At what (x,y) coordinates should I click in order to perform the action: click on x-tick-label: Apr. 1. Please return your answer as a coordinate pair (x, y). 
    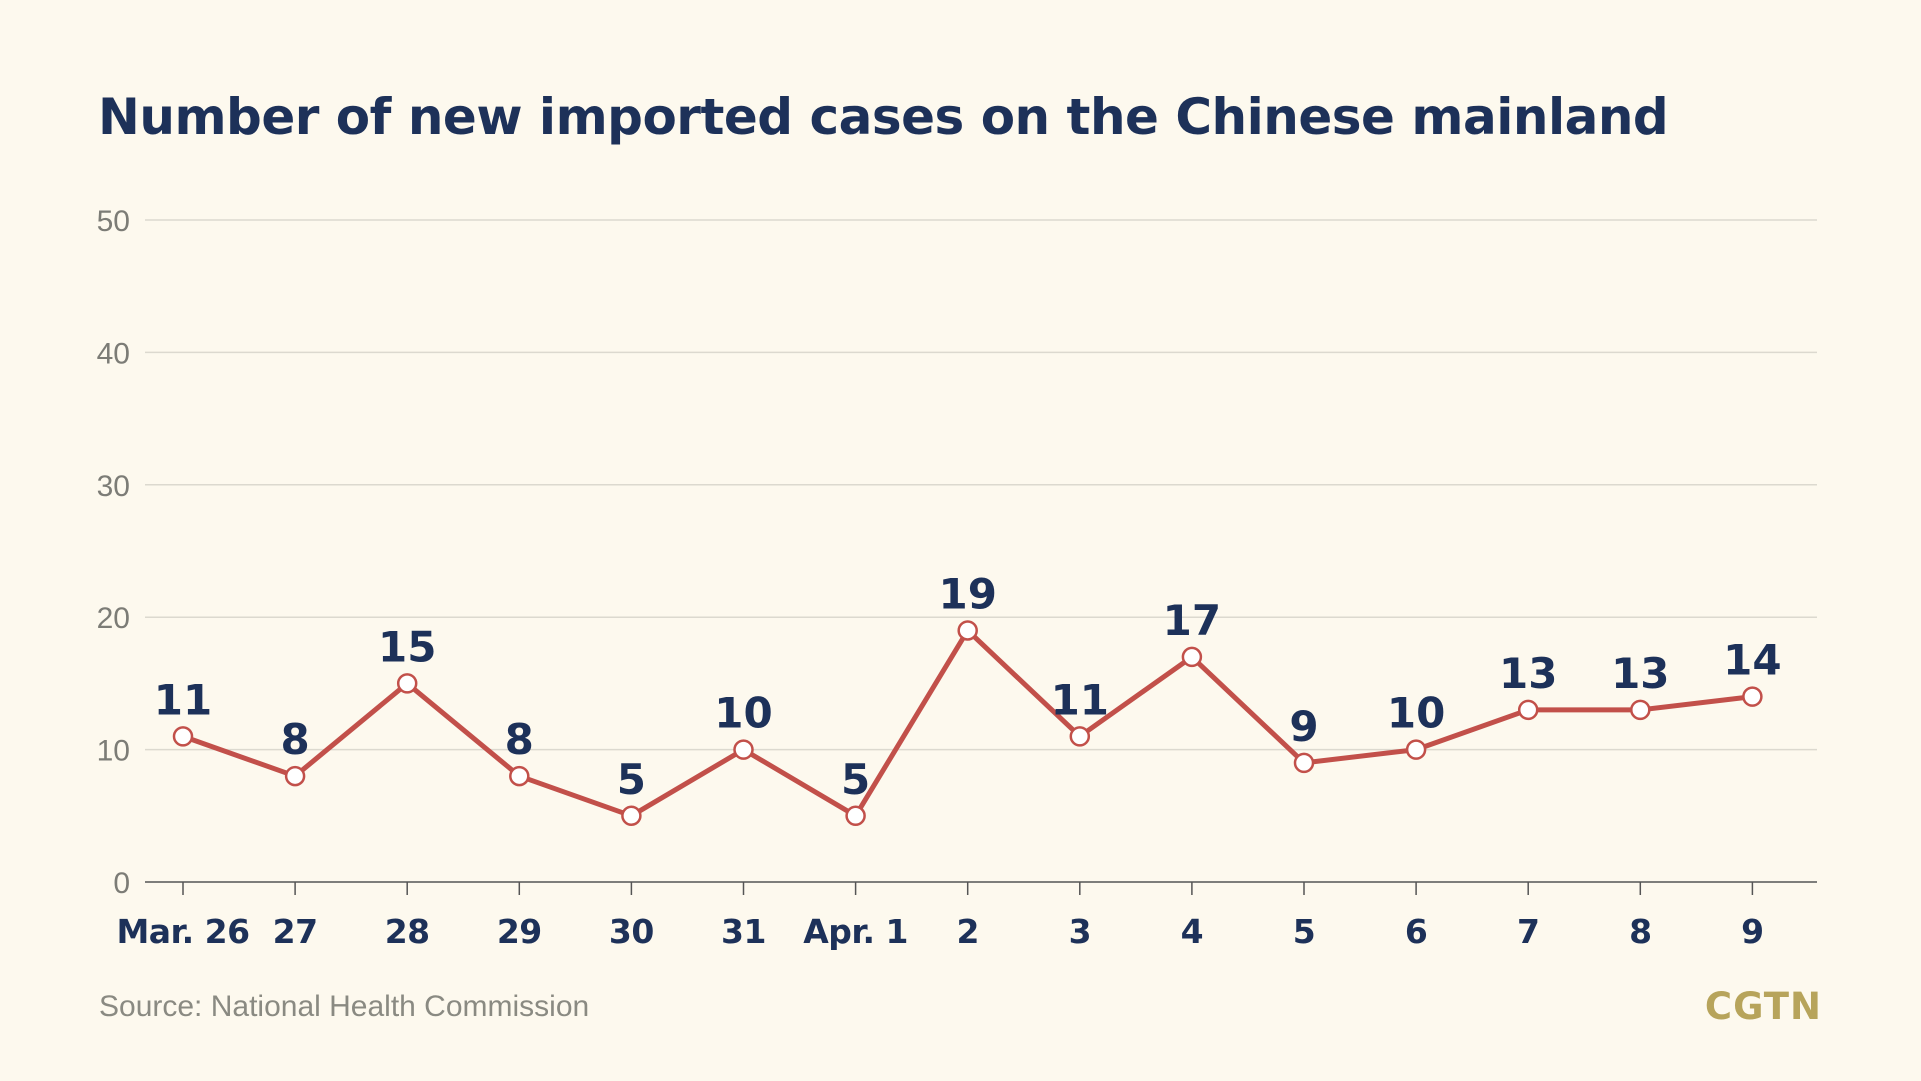
    Looking at the image, I should click on (855, 931).